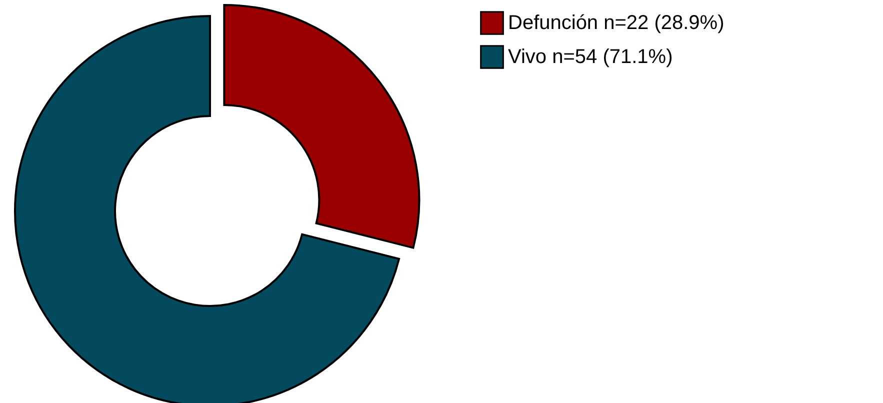 The height and width of the screenshot is (403, 883). What do you see at coordinates (590, 57) in the screenshot?
I see `legend-label: Vivo n=54 (71.1%)` at bounding box center [590, 57].